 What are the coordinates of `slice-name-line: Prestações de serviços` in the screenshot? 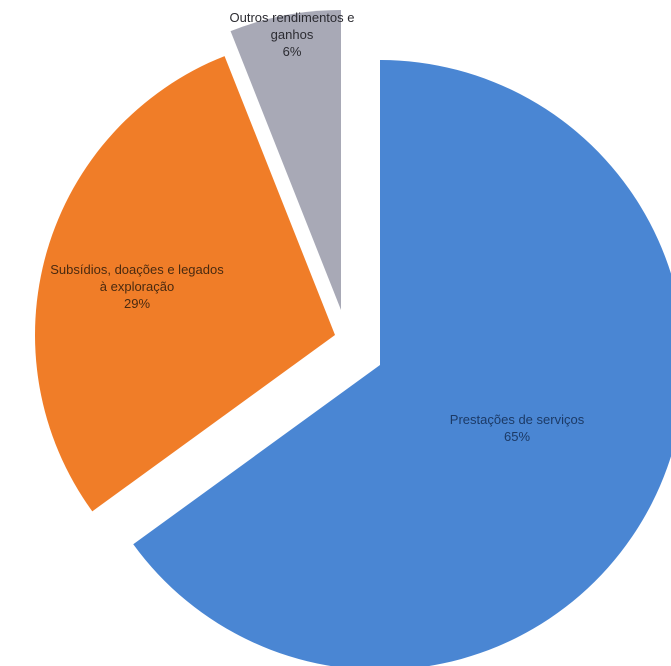 It's located at (517, 419).